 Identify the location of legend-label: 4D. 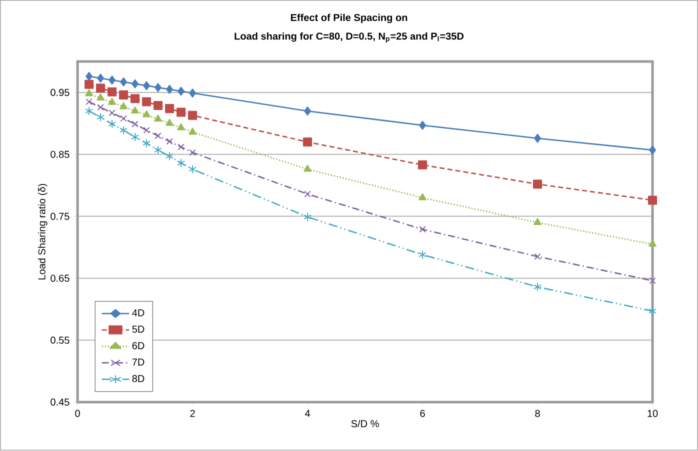
(138, 313).